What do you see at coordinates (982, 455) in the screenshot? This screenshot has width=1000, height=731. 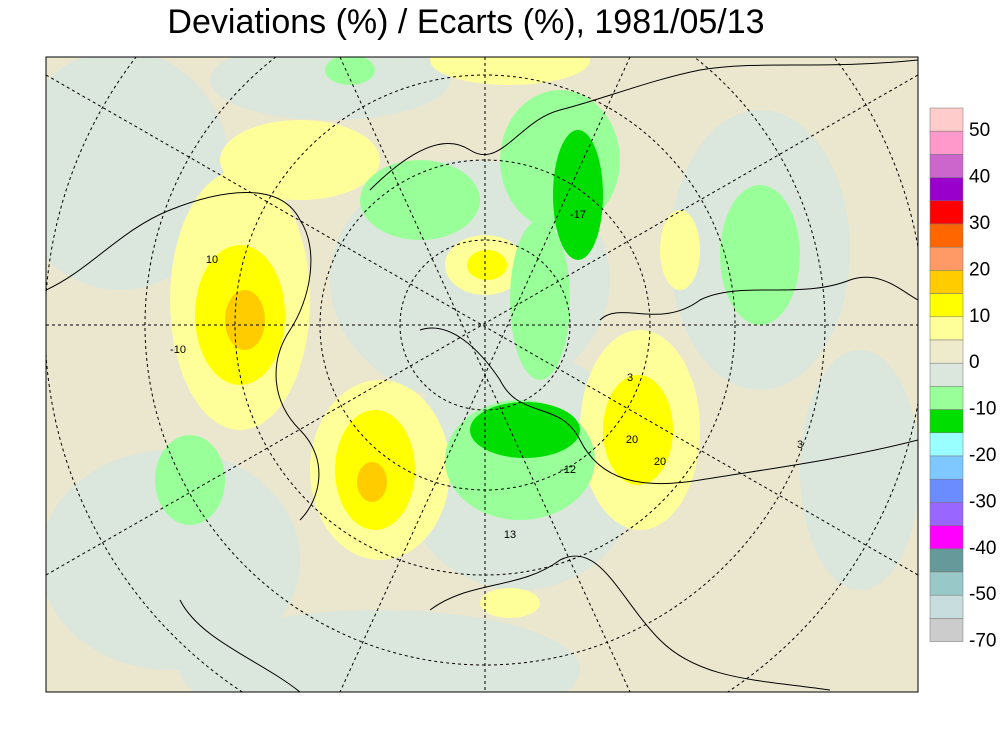 I see `legend-label: -20` at bounding box center [982, 455].